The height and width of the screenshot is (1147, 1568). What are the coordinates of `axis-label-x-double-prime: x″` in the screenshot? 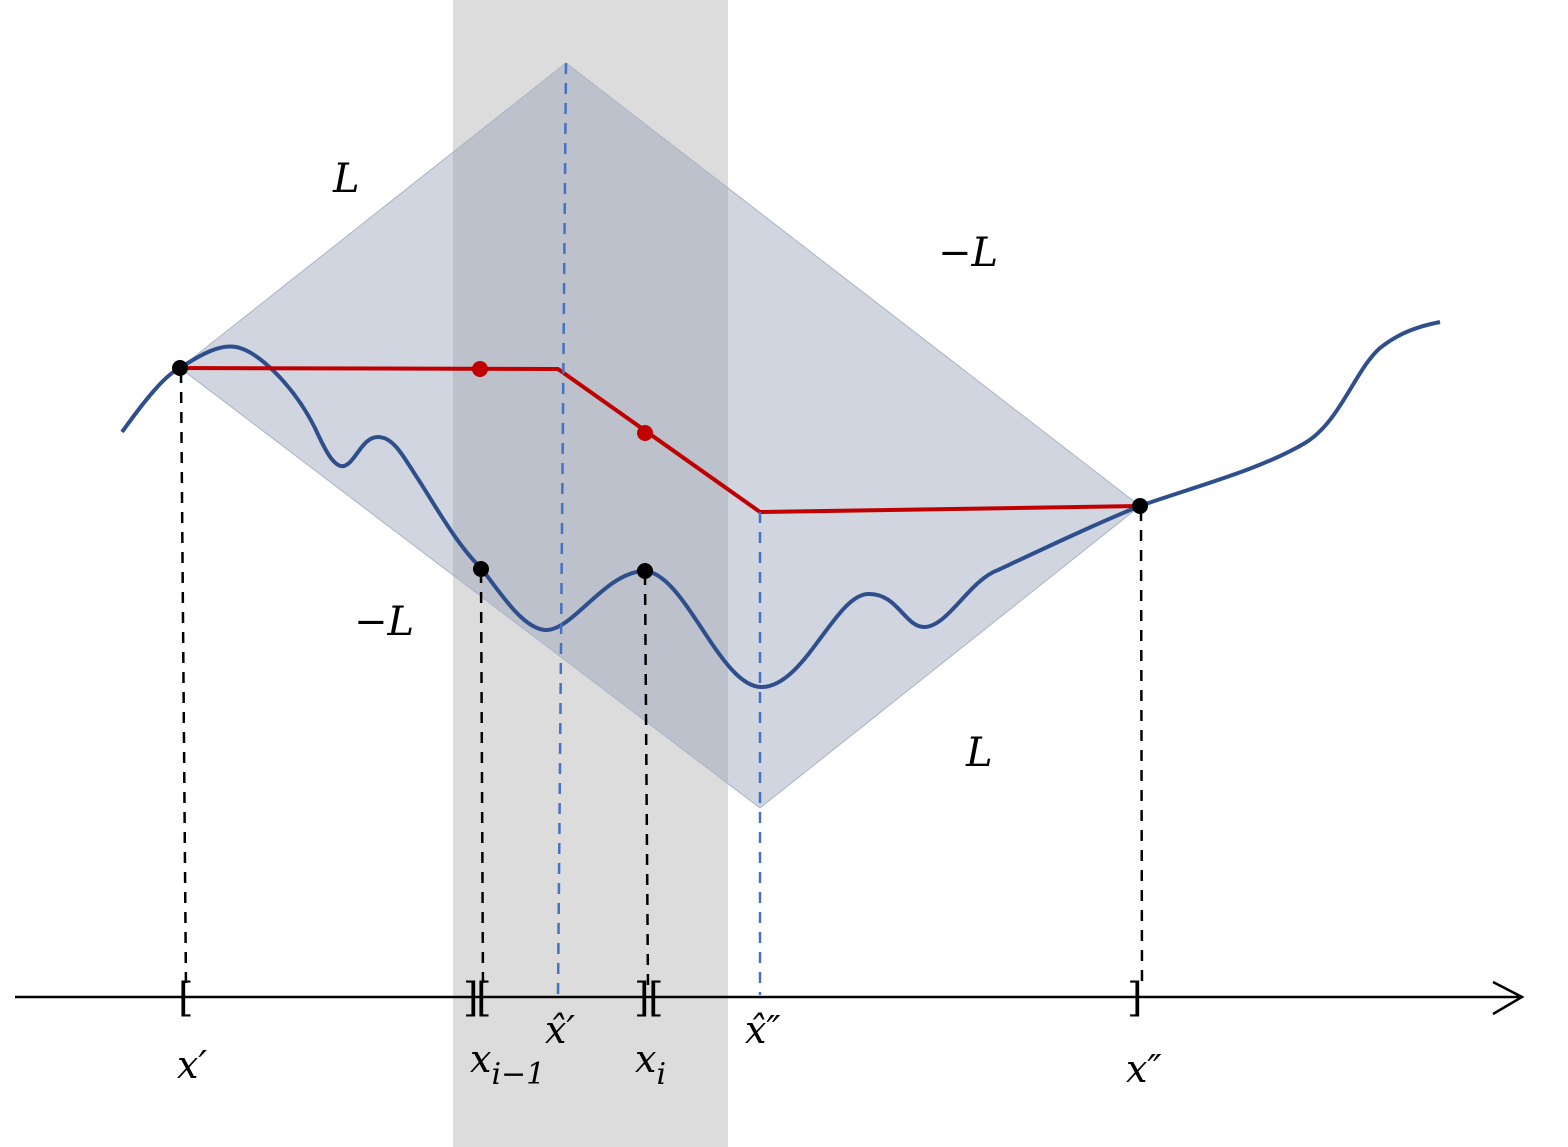 It's located at (1144, 1069).